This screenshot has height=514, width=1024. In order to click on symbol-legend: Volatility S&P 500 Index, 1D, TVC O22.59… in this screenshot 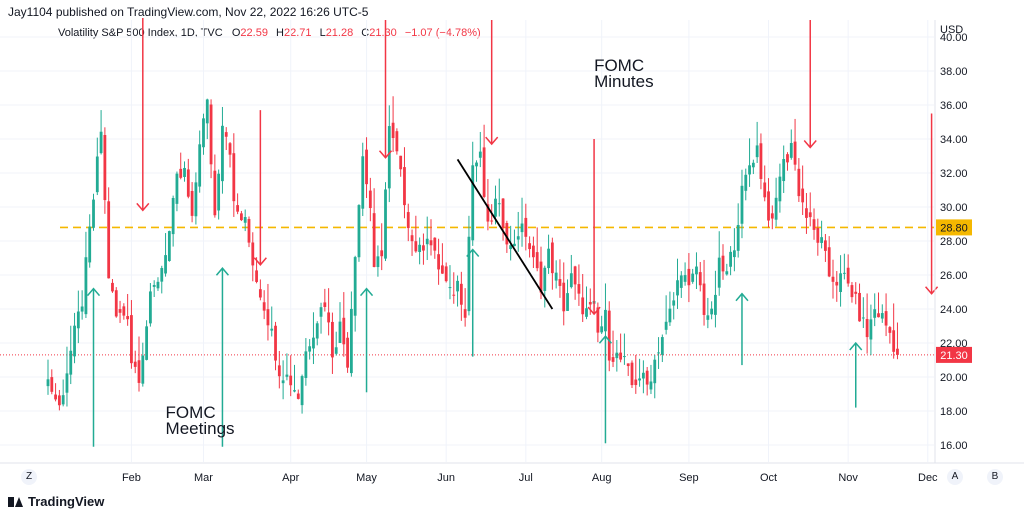, I will do `click(272, 33)`.